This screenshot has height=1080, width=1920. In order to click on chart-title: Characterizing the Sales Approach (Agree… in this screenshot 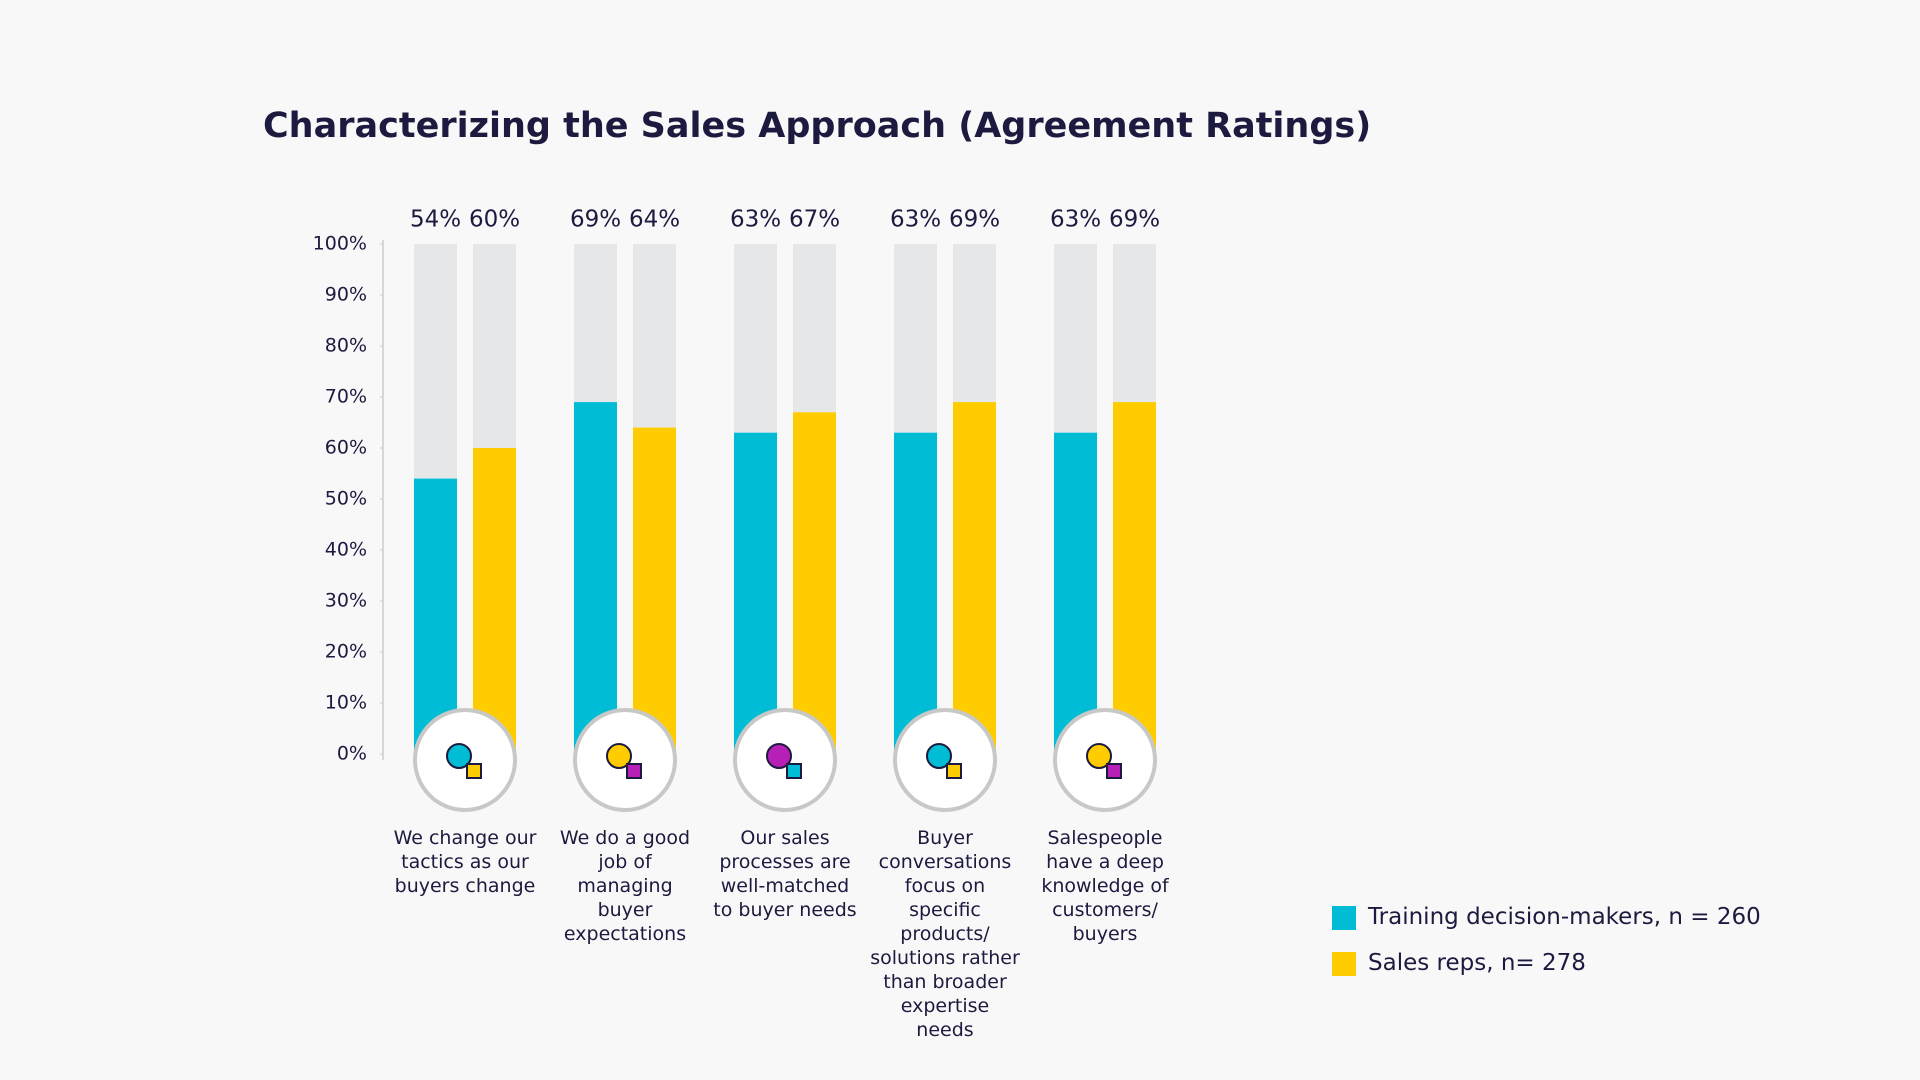, I will do `click(817, 126)`.